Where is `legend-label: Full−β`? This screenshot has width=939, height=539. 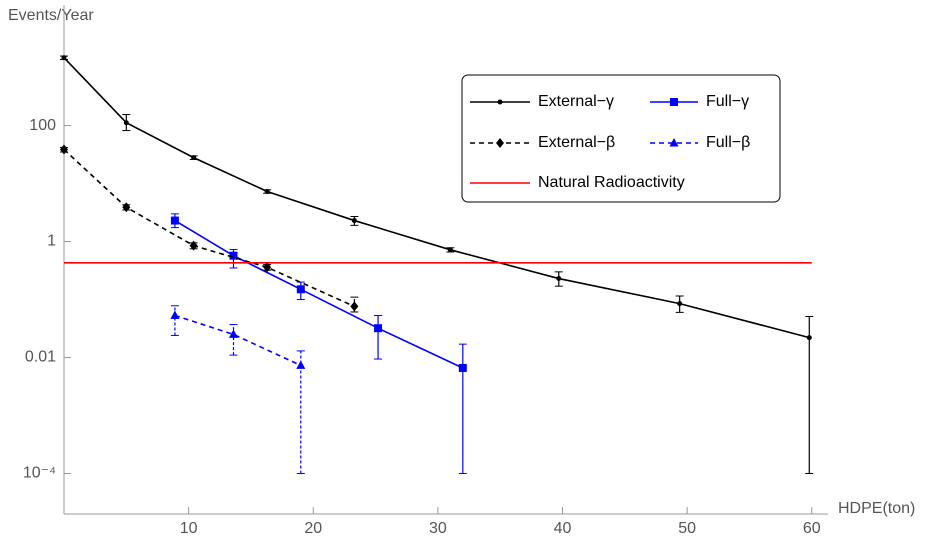
legend-label: Full−β is located at coordinates (728, 142).